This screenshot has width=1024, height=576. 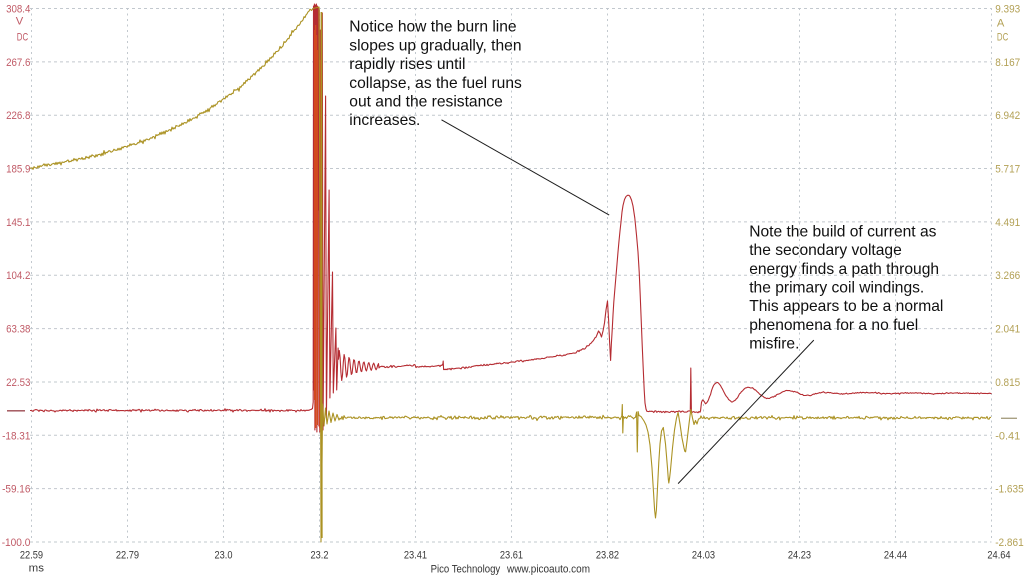 I want to click on svg-text: V, so click(x=20, y=22).